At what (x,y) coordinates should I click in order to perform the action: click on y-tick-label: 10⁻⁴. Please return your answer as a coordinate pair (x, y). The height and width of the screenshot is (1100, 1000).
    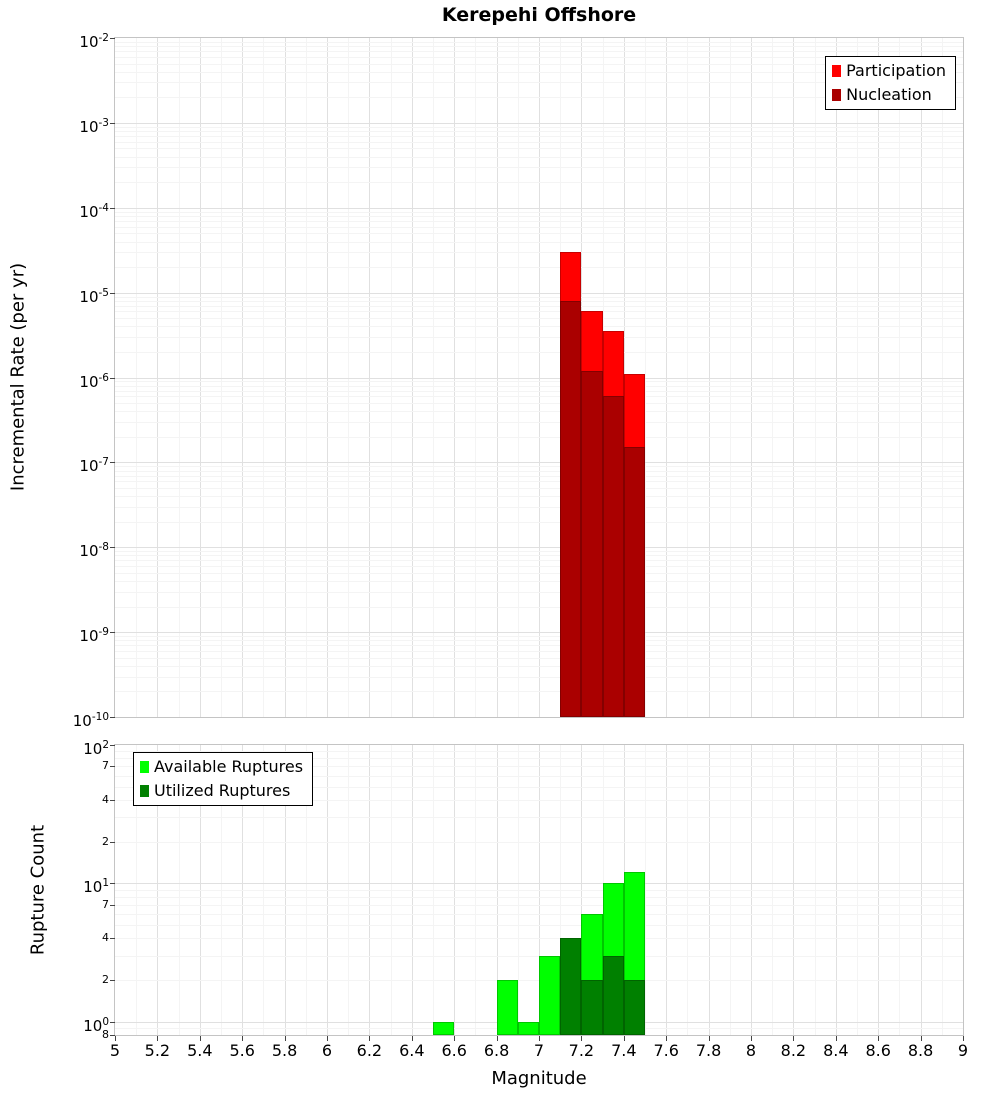
    Looking at the image, I should click on (94, 211).